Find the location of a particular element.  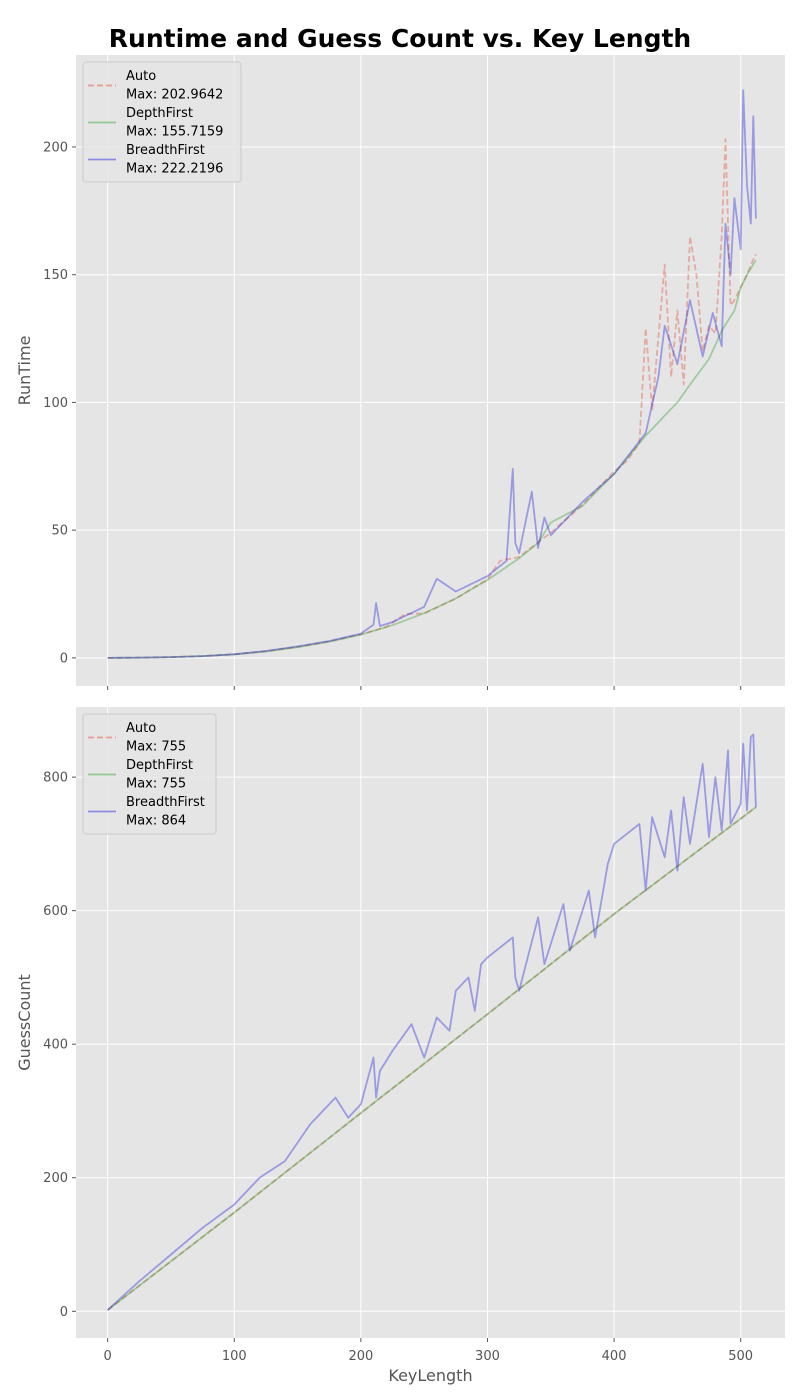

y-tick-label: 800 is located at coordinates (55, 778).